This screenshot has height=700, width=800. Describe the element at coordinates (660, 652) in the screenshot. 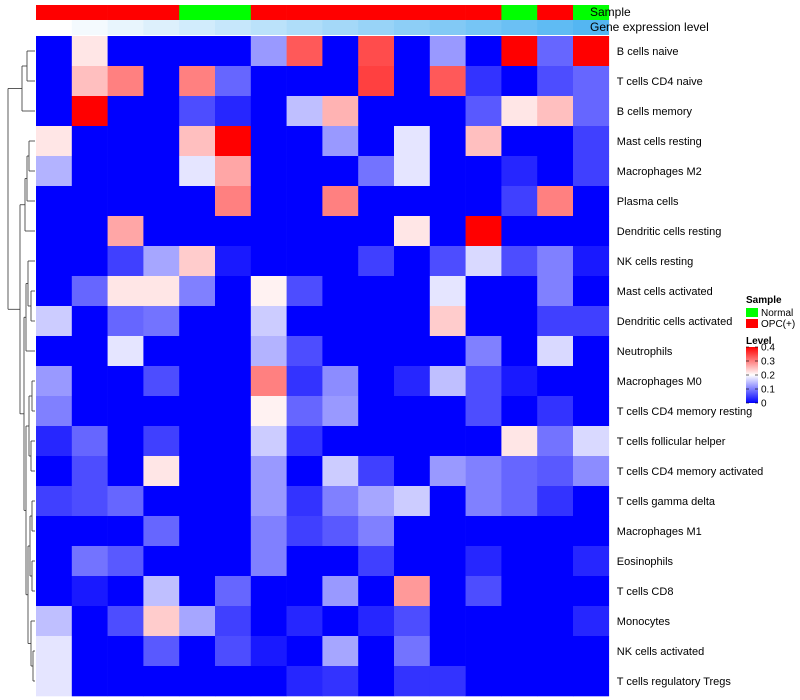

I see `row-label: NK cells activated` at that location.